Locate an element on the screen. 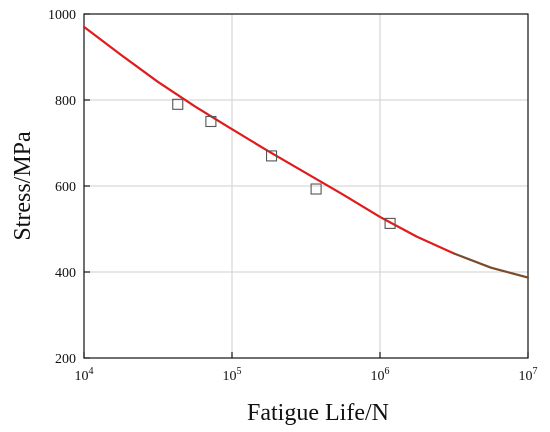  y-tick-label: 800 is located at coordinates (65, 101).